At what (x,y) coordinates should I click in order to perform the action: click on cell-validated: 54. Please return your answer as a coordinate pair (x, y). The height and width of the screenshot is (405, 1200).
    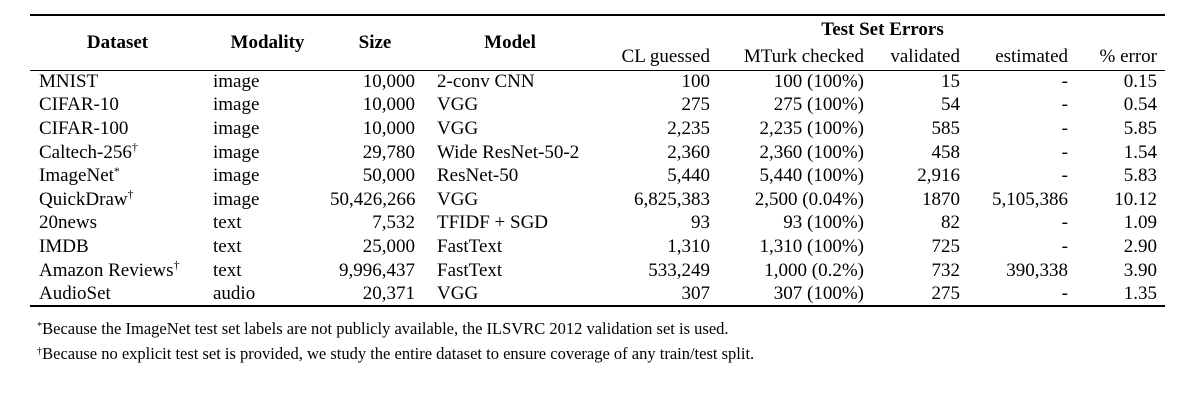
    Looking at the image, I should click on (950, 105).